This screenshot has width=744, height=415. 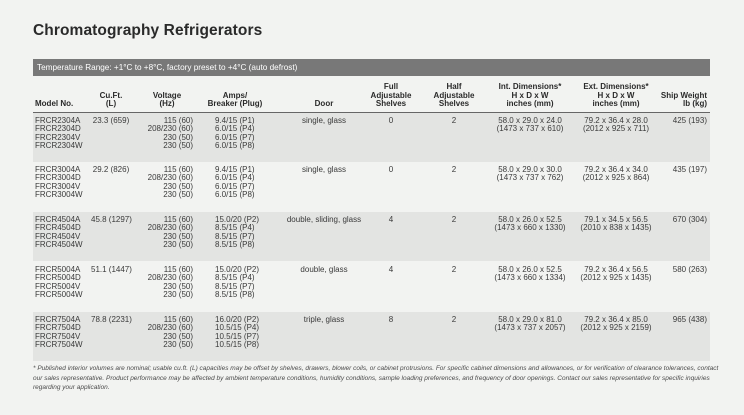 I want to click on header-line: Int. Dimensions*, so click(x=530, y=87).